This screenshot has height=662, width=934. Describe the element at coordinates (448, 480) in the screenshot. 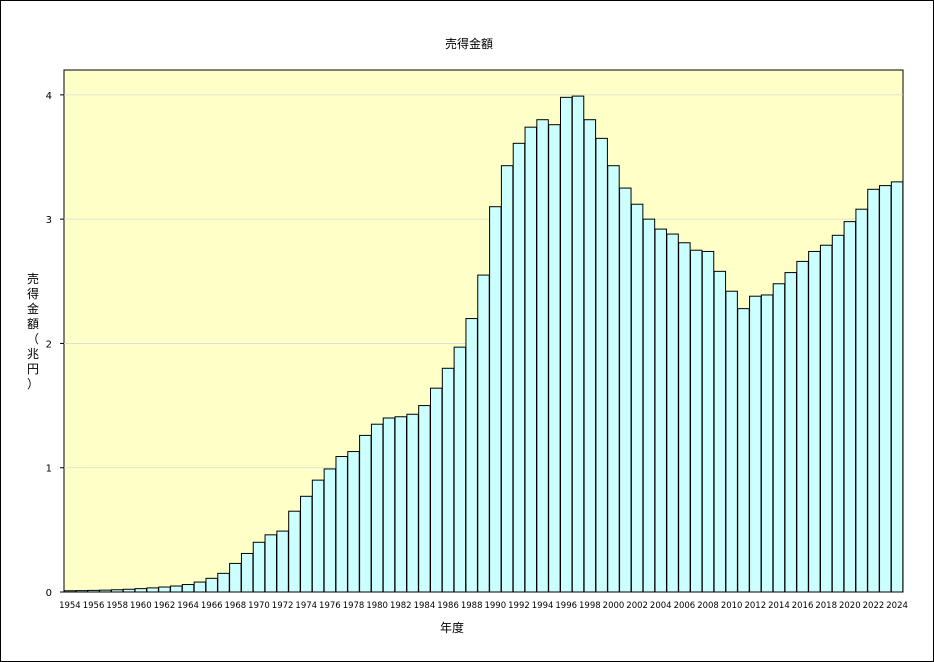

I see `bar-1986` at that location.